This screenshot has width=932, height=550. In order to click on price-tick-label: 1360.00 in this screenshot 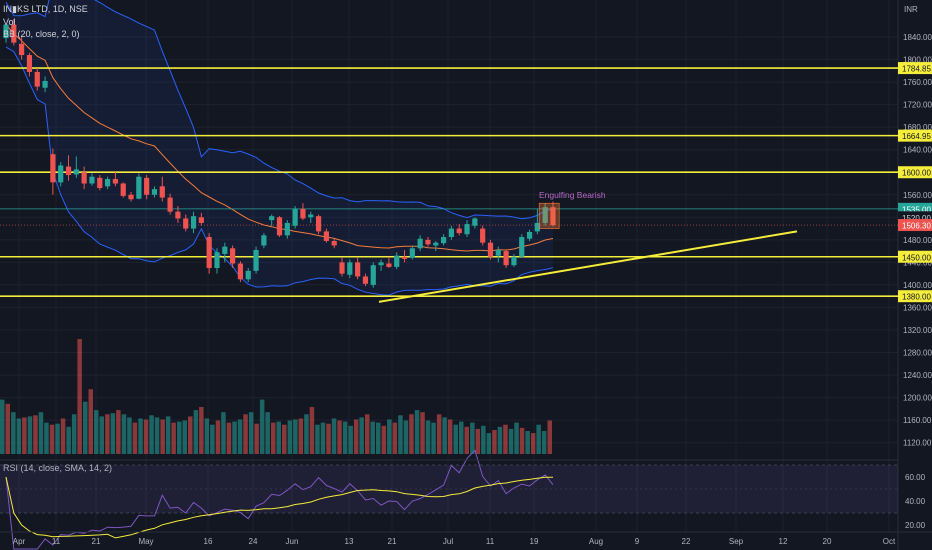, I will do `click(917, 307)`.